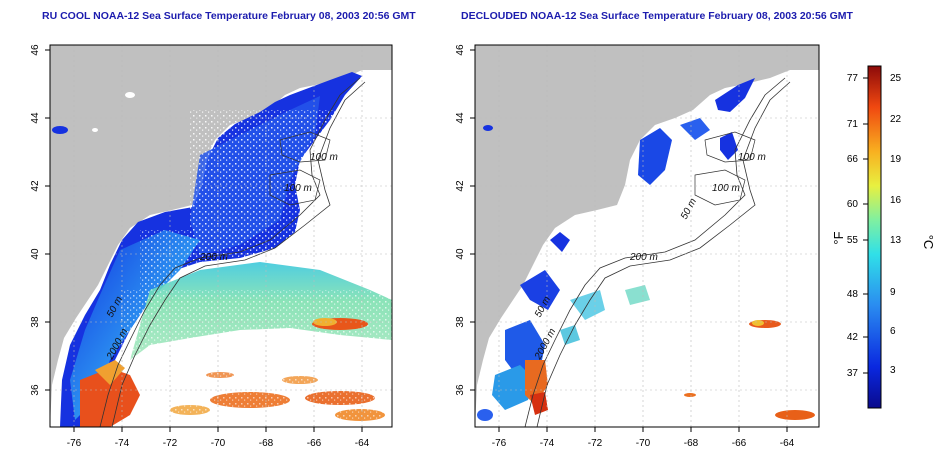 The height and width of the screenshot is (475, 950). What do you see at coordinates (35, 50) in the screenshot?
I see `left-lat-tick: 46` at bounding box center [35, 50].